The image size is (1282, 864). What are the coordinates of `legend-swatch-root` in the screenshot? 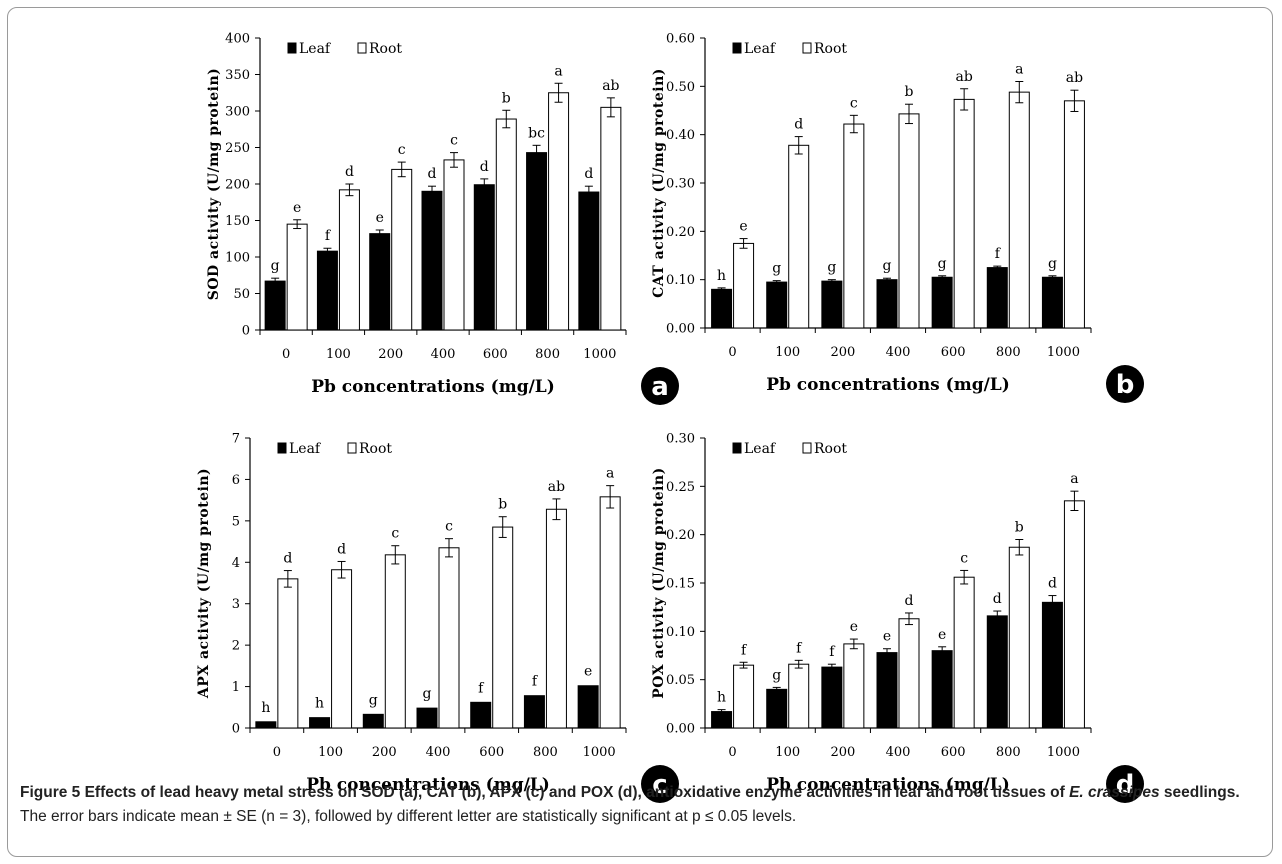 It's located at (352, 448).